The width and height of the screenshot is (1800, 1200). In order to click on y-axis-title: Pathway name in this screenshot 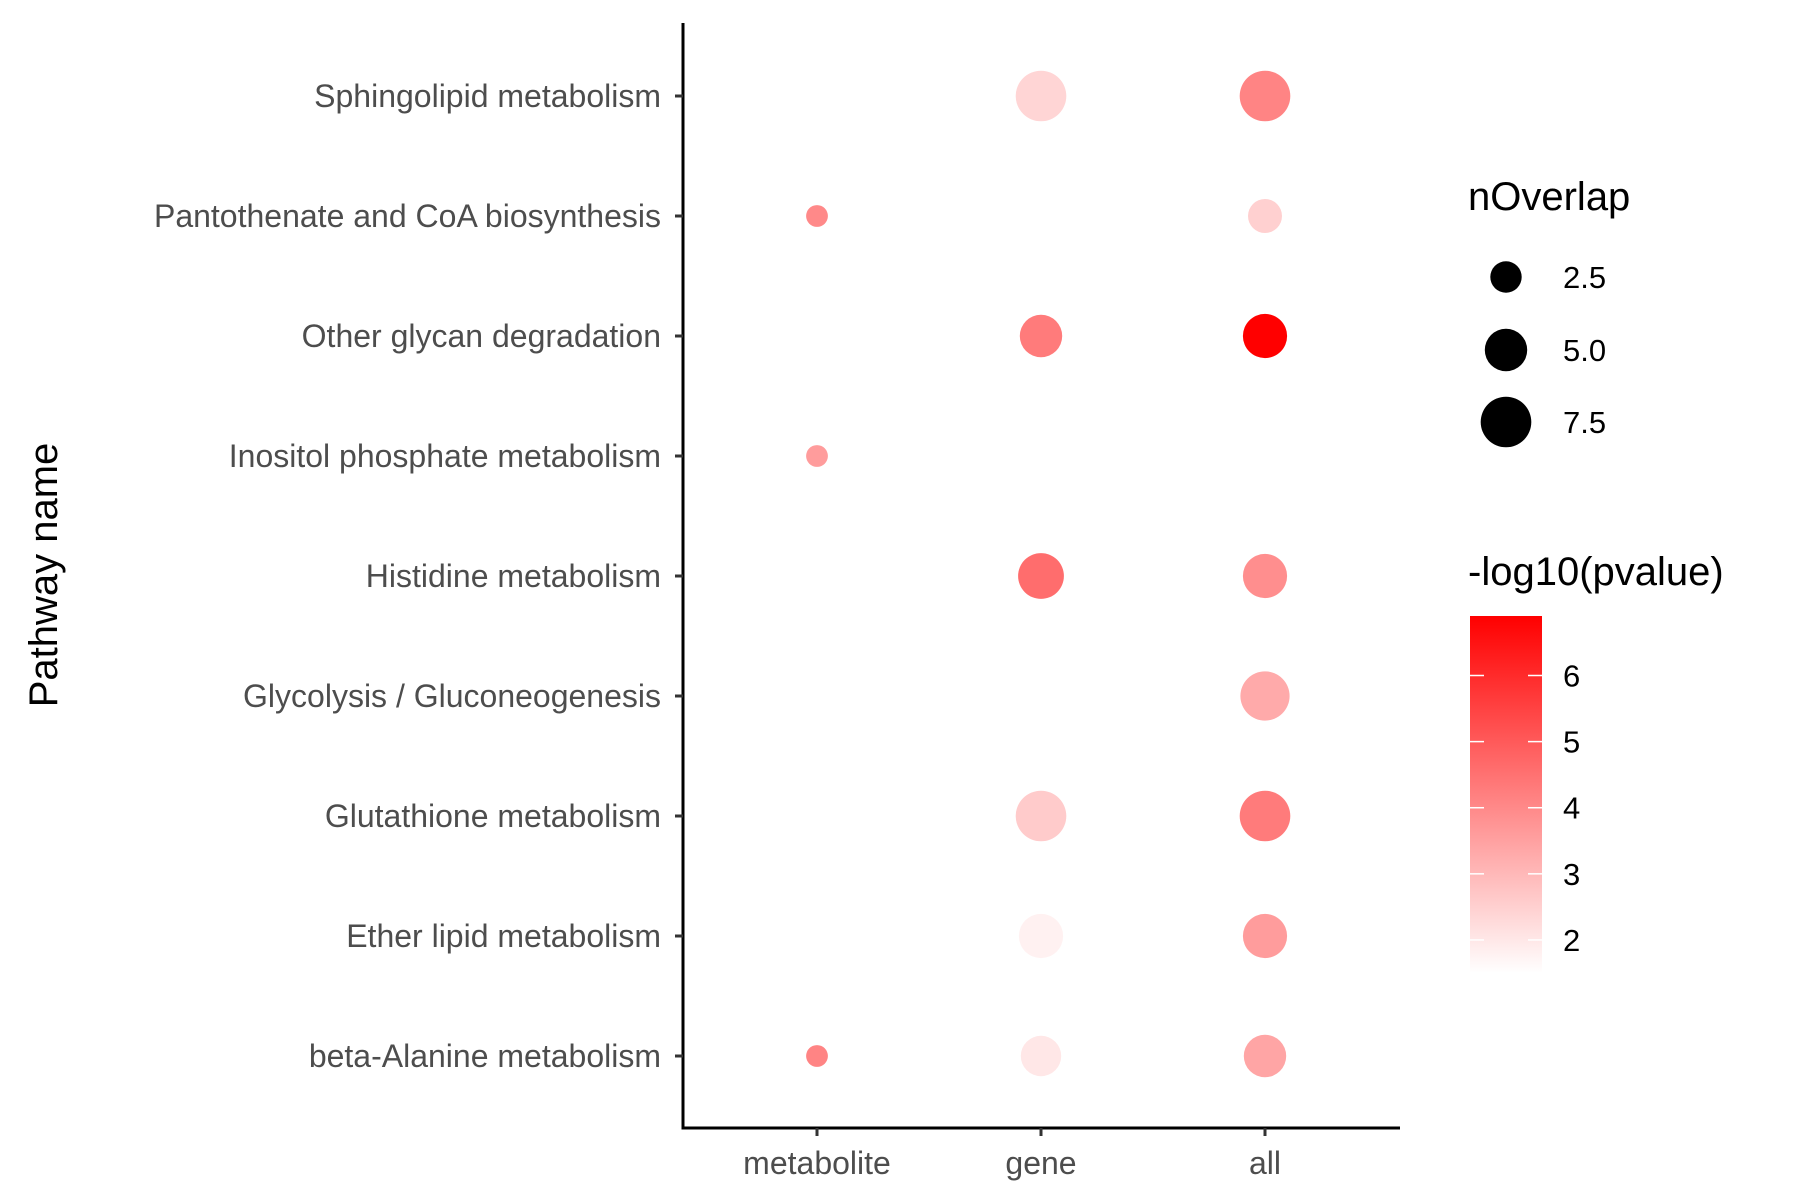, I will do `click(44, 575)`.